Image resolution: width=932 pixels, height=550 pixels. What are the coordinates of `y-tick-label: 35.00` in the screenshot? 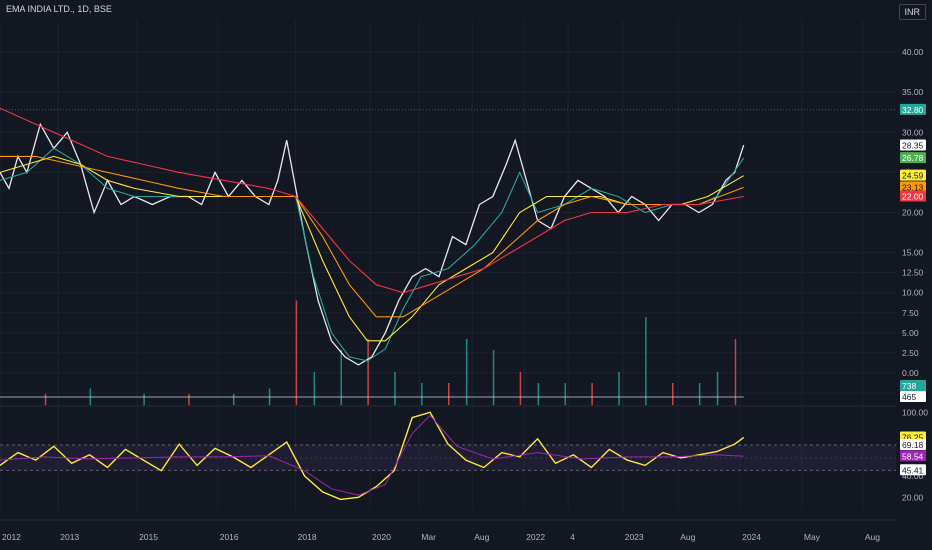 It's located at (913, 92).